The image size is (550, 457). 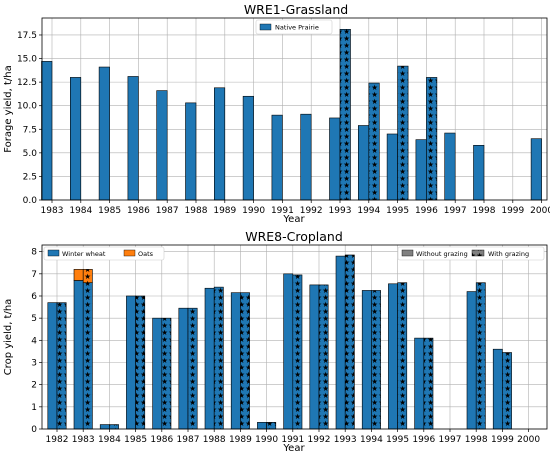 What do you see at coordinates (53, 253) in the screenshot?
I see `legend-swatch-winter-wheat` at bounding box center [53, 253].